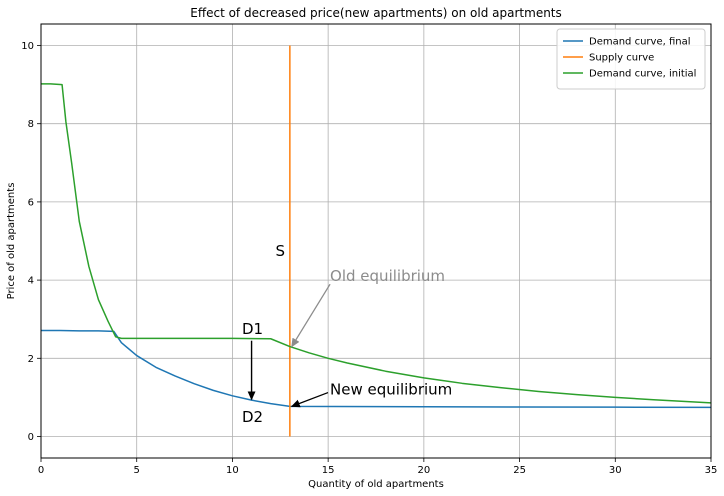  What do you see at coordinates (347, 334) in the screenshot?
I see `annotations-group: S D1 D2 Old equilibrium New equilibrium` at bounding box center [347, 334].